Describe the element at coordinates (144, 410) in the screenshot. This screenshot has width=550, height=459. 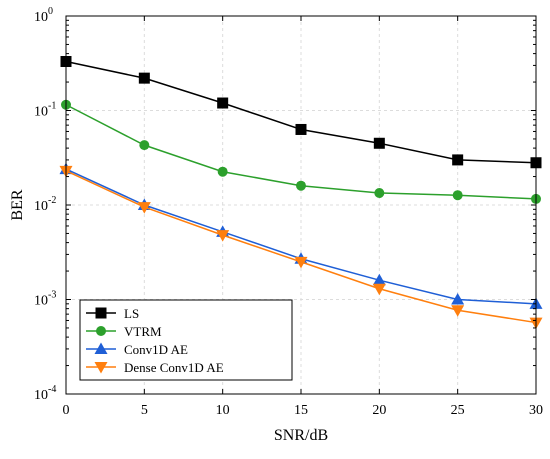
I see `x-tick-label: 5` at that location.